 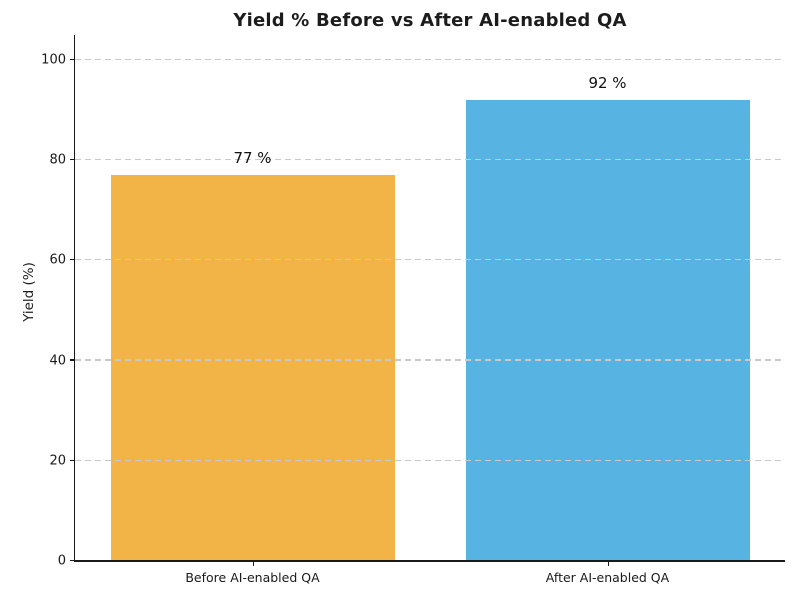 What do you see at coordinates (607, 83) in the screenshot?
I see `bar-value-label-after-ai-enabled-qa: 92 %` at bounding box center [607, 83].